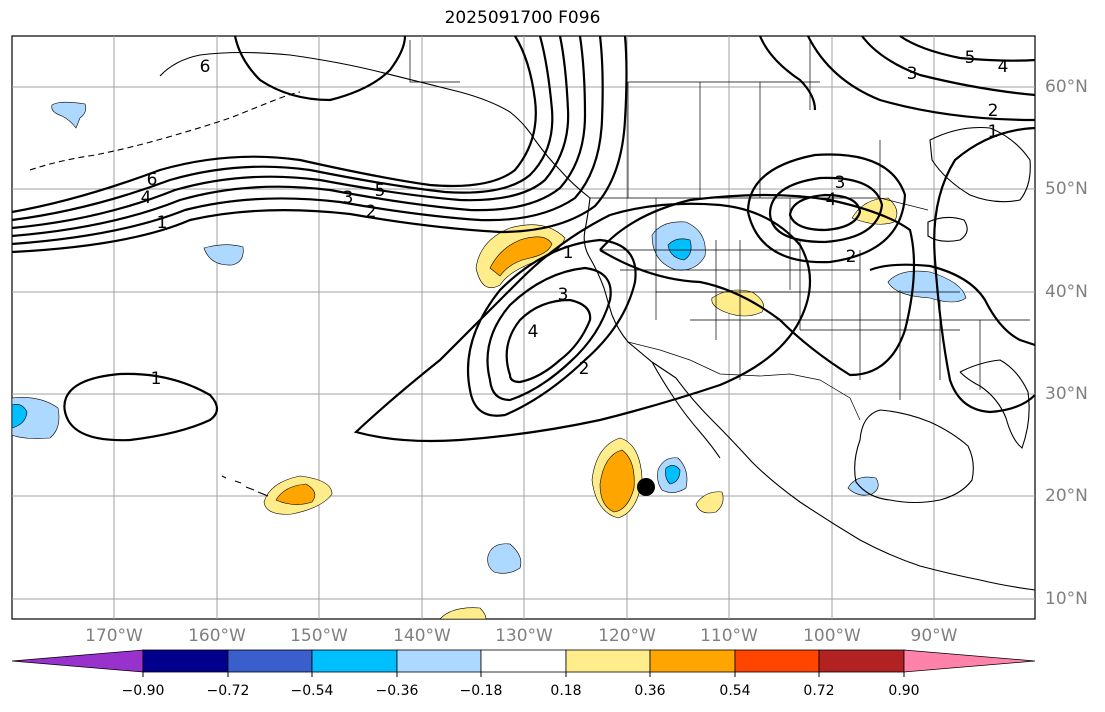  What do you see at coordinates (524, 636) in the screenshot?
I see `lon-label-130w: 130°W` at bounding box center [524, 636].